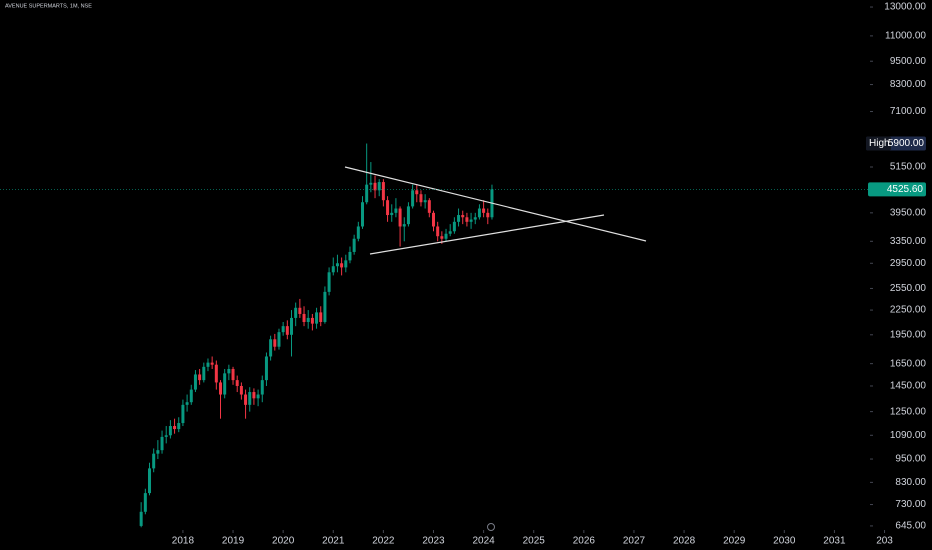 The image size is (932, 550). I want to click on y-tick-label: 8300.00, so click(908, 84).